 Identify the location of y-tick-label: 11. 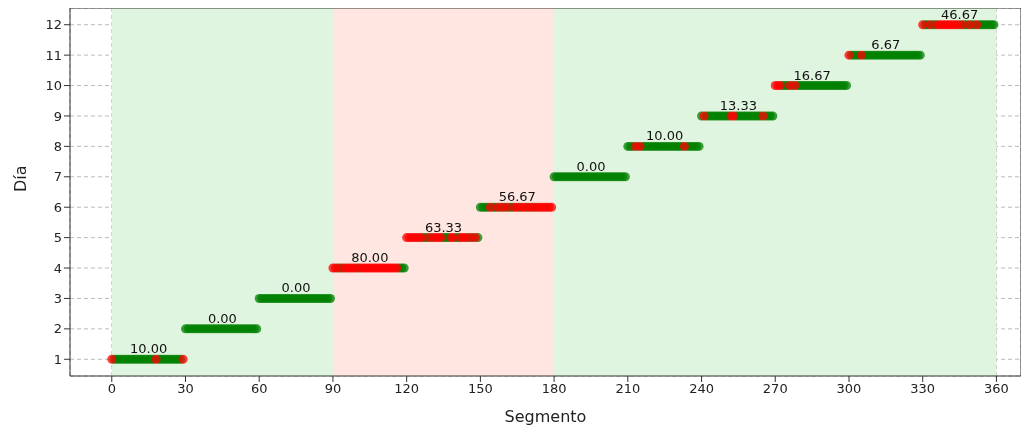
(53, 55).